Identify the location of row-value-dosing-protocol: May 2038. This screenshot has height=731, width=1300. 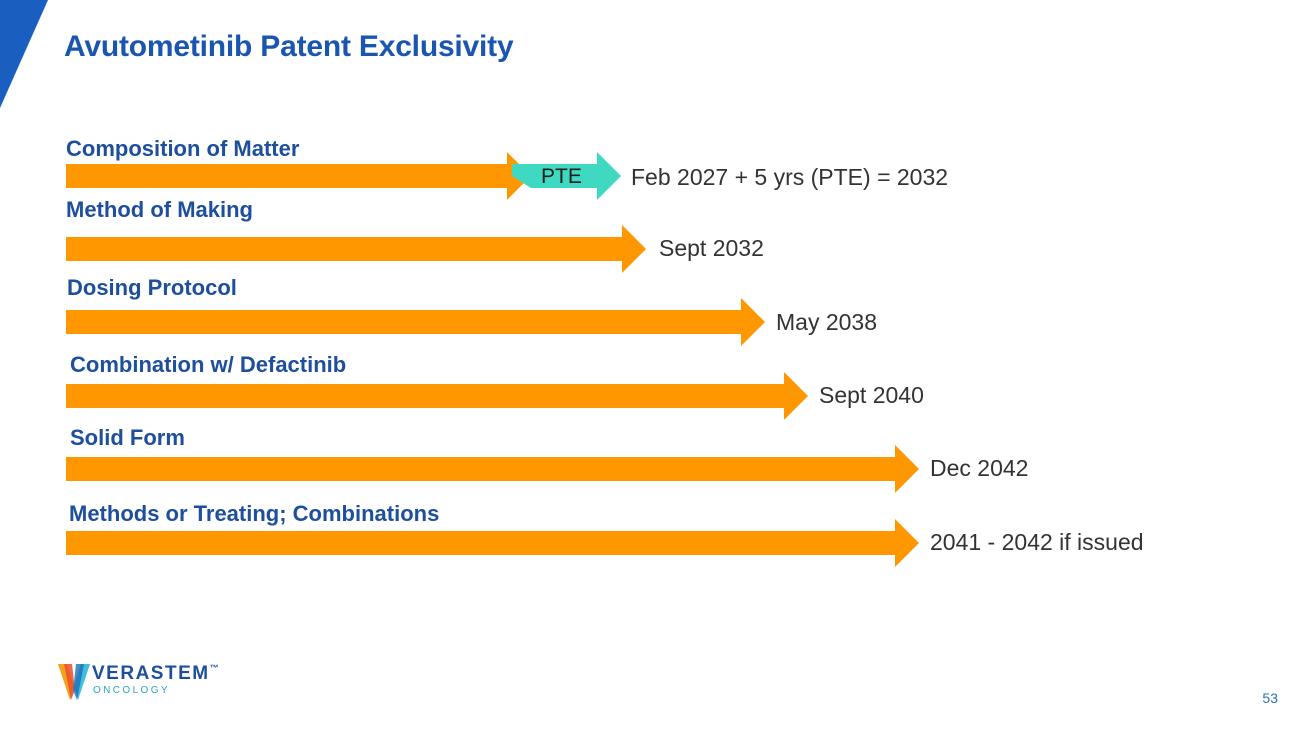
(827, 322).